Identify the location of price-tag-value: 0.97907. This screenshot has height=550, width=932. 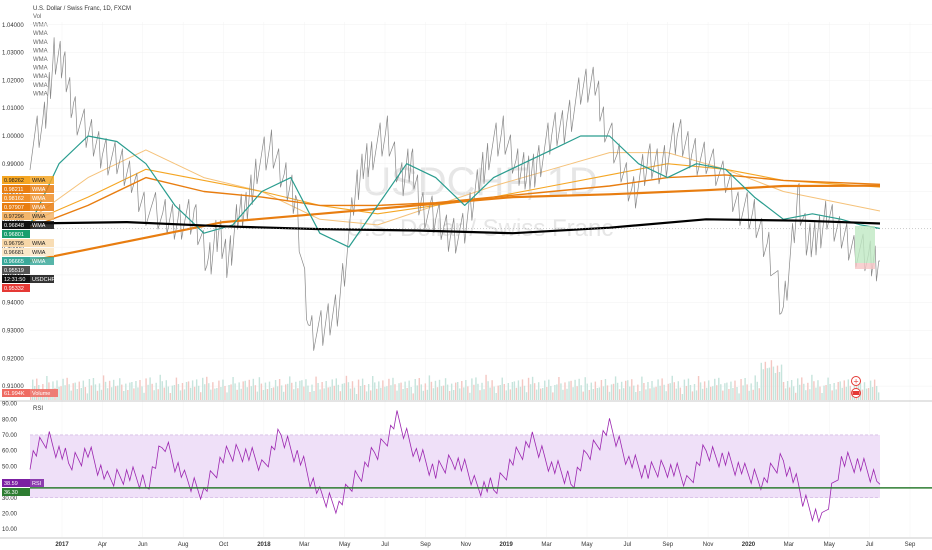
(14, 208).